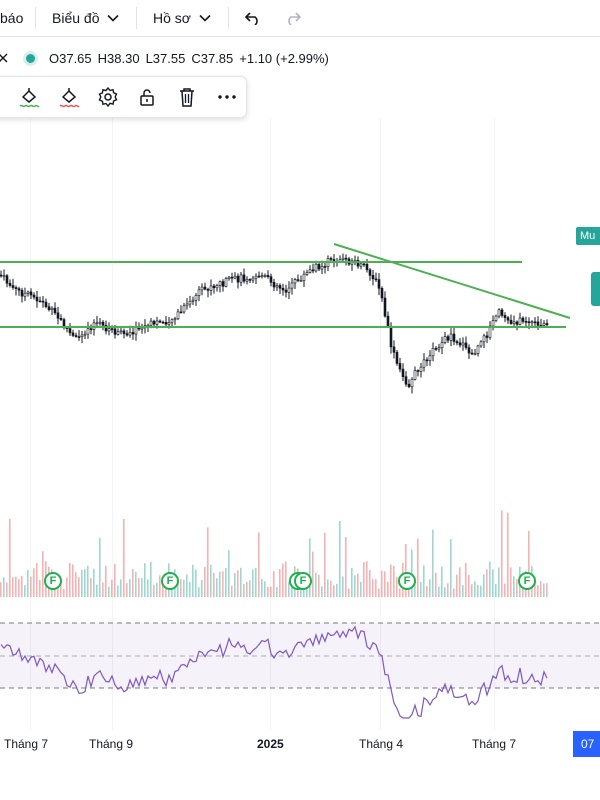  Describe the element at coordinates (147, 97) in the screenshot. I see `lock-button` at that location.